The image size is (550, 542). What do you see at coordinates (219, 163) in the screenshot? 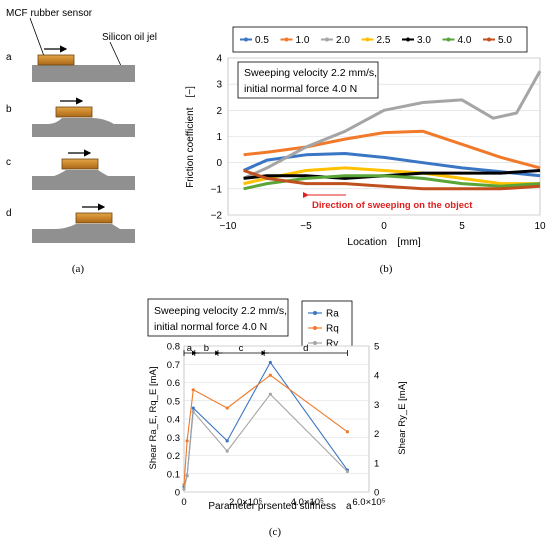
I see `chart-b-ytick-label: 0` at bounding box center [219, 163].